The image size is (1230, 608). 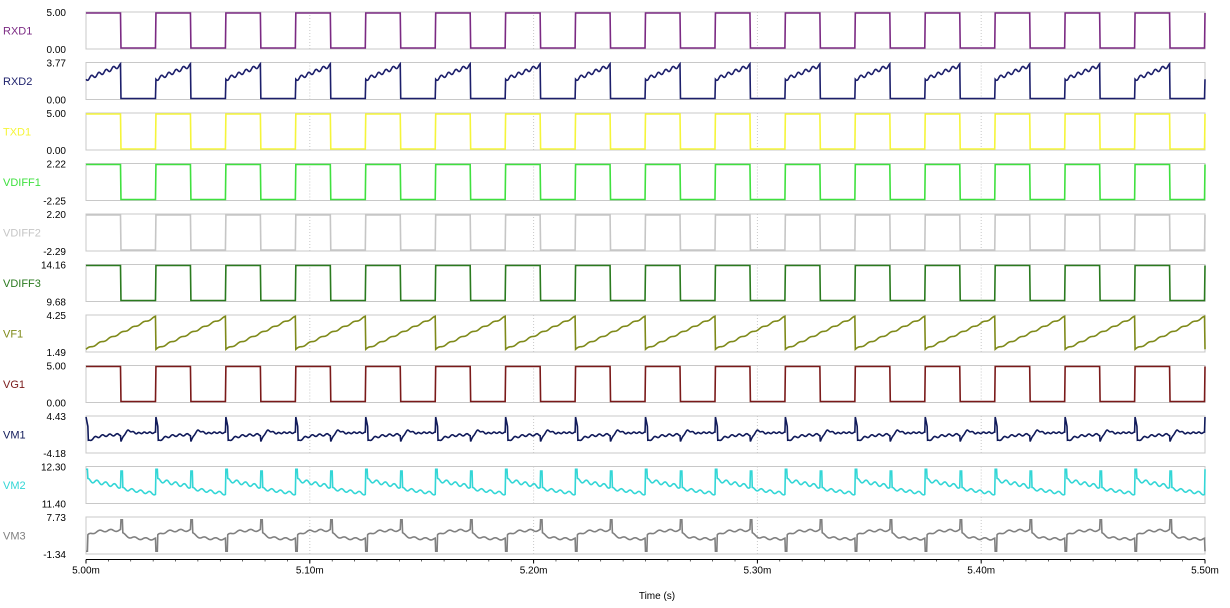 What do you see at coordinates (57, 417) in the screenshot?
I see `channel-ymax-label: 4.43` at bounding box center [57, 417].